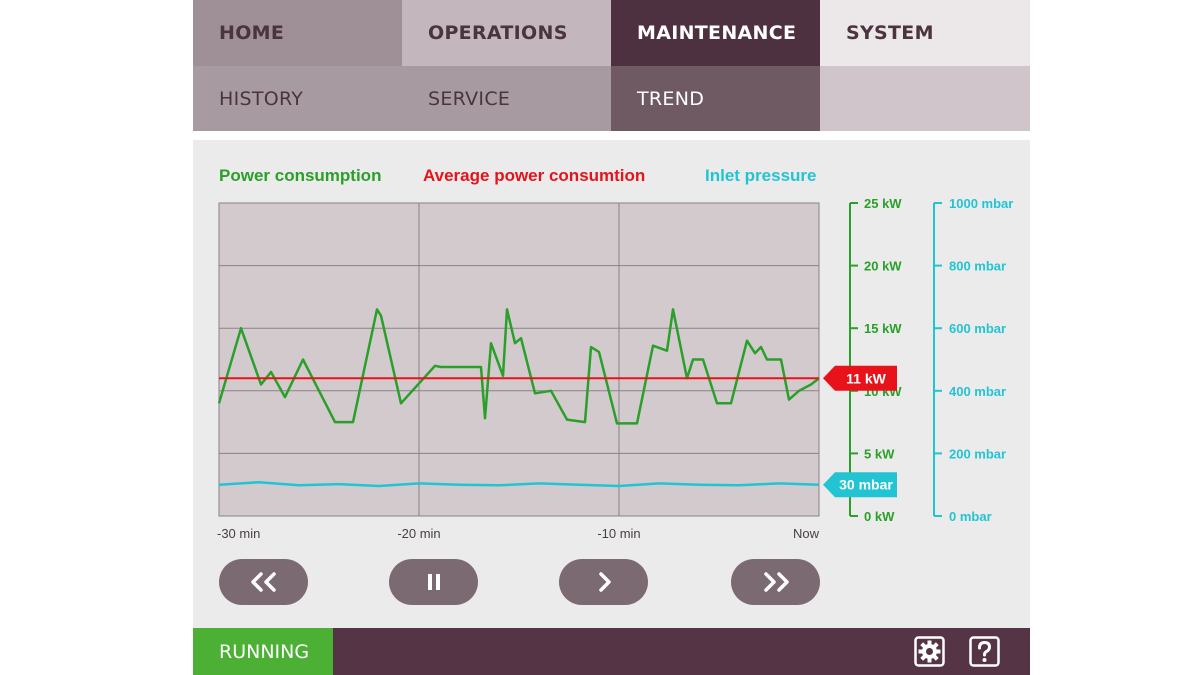 This screenshot has width=1200, height=675. I want to click on nav-trend: TREND, so click(715, 98).